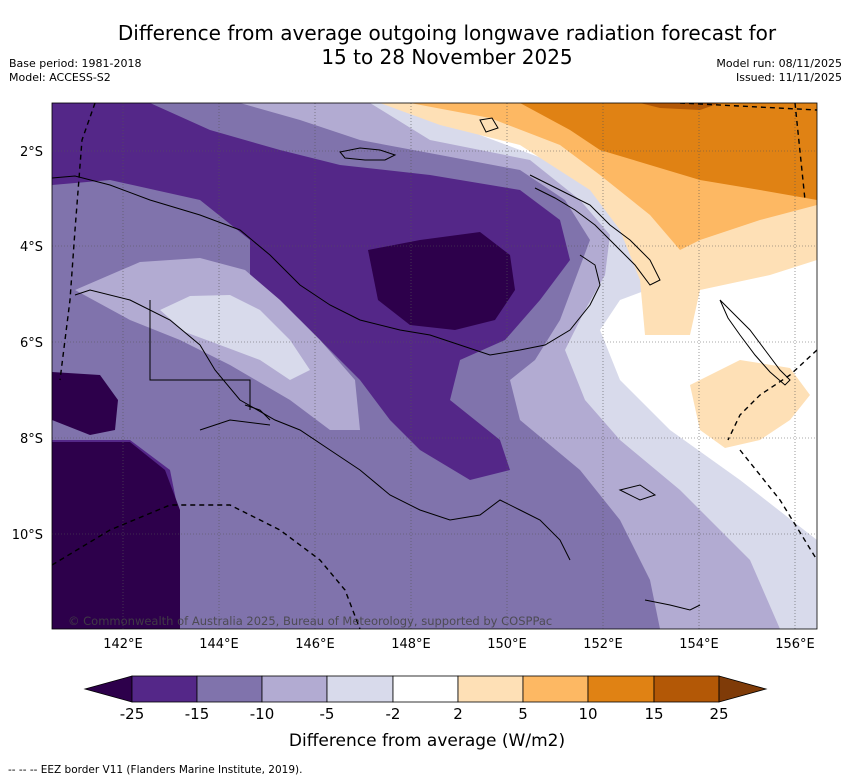  Describe the element at coordinates (60, 77) in the screenshot. I see `model-name: Model: ACCESS-S2` at that location.